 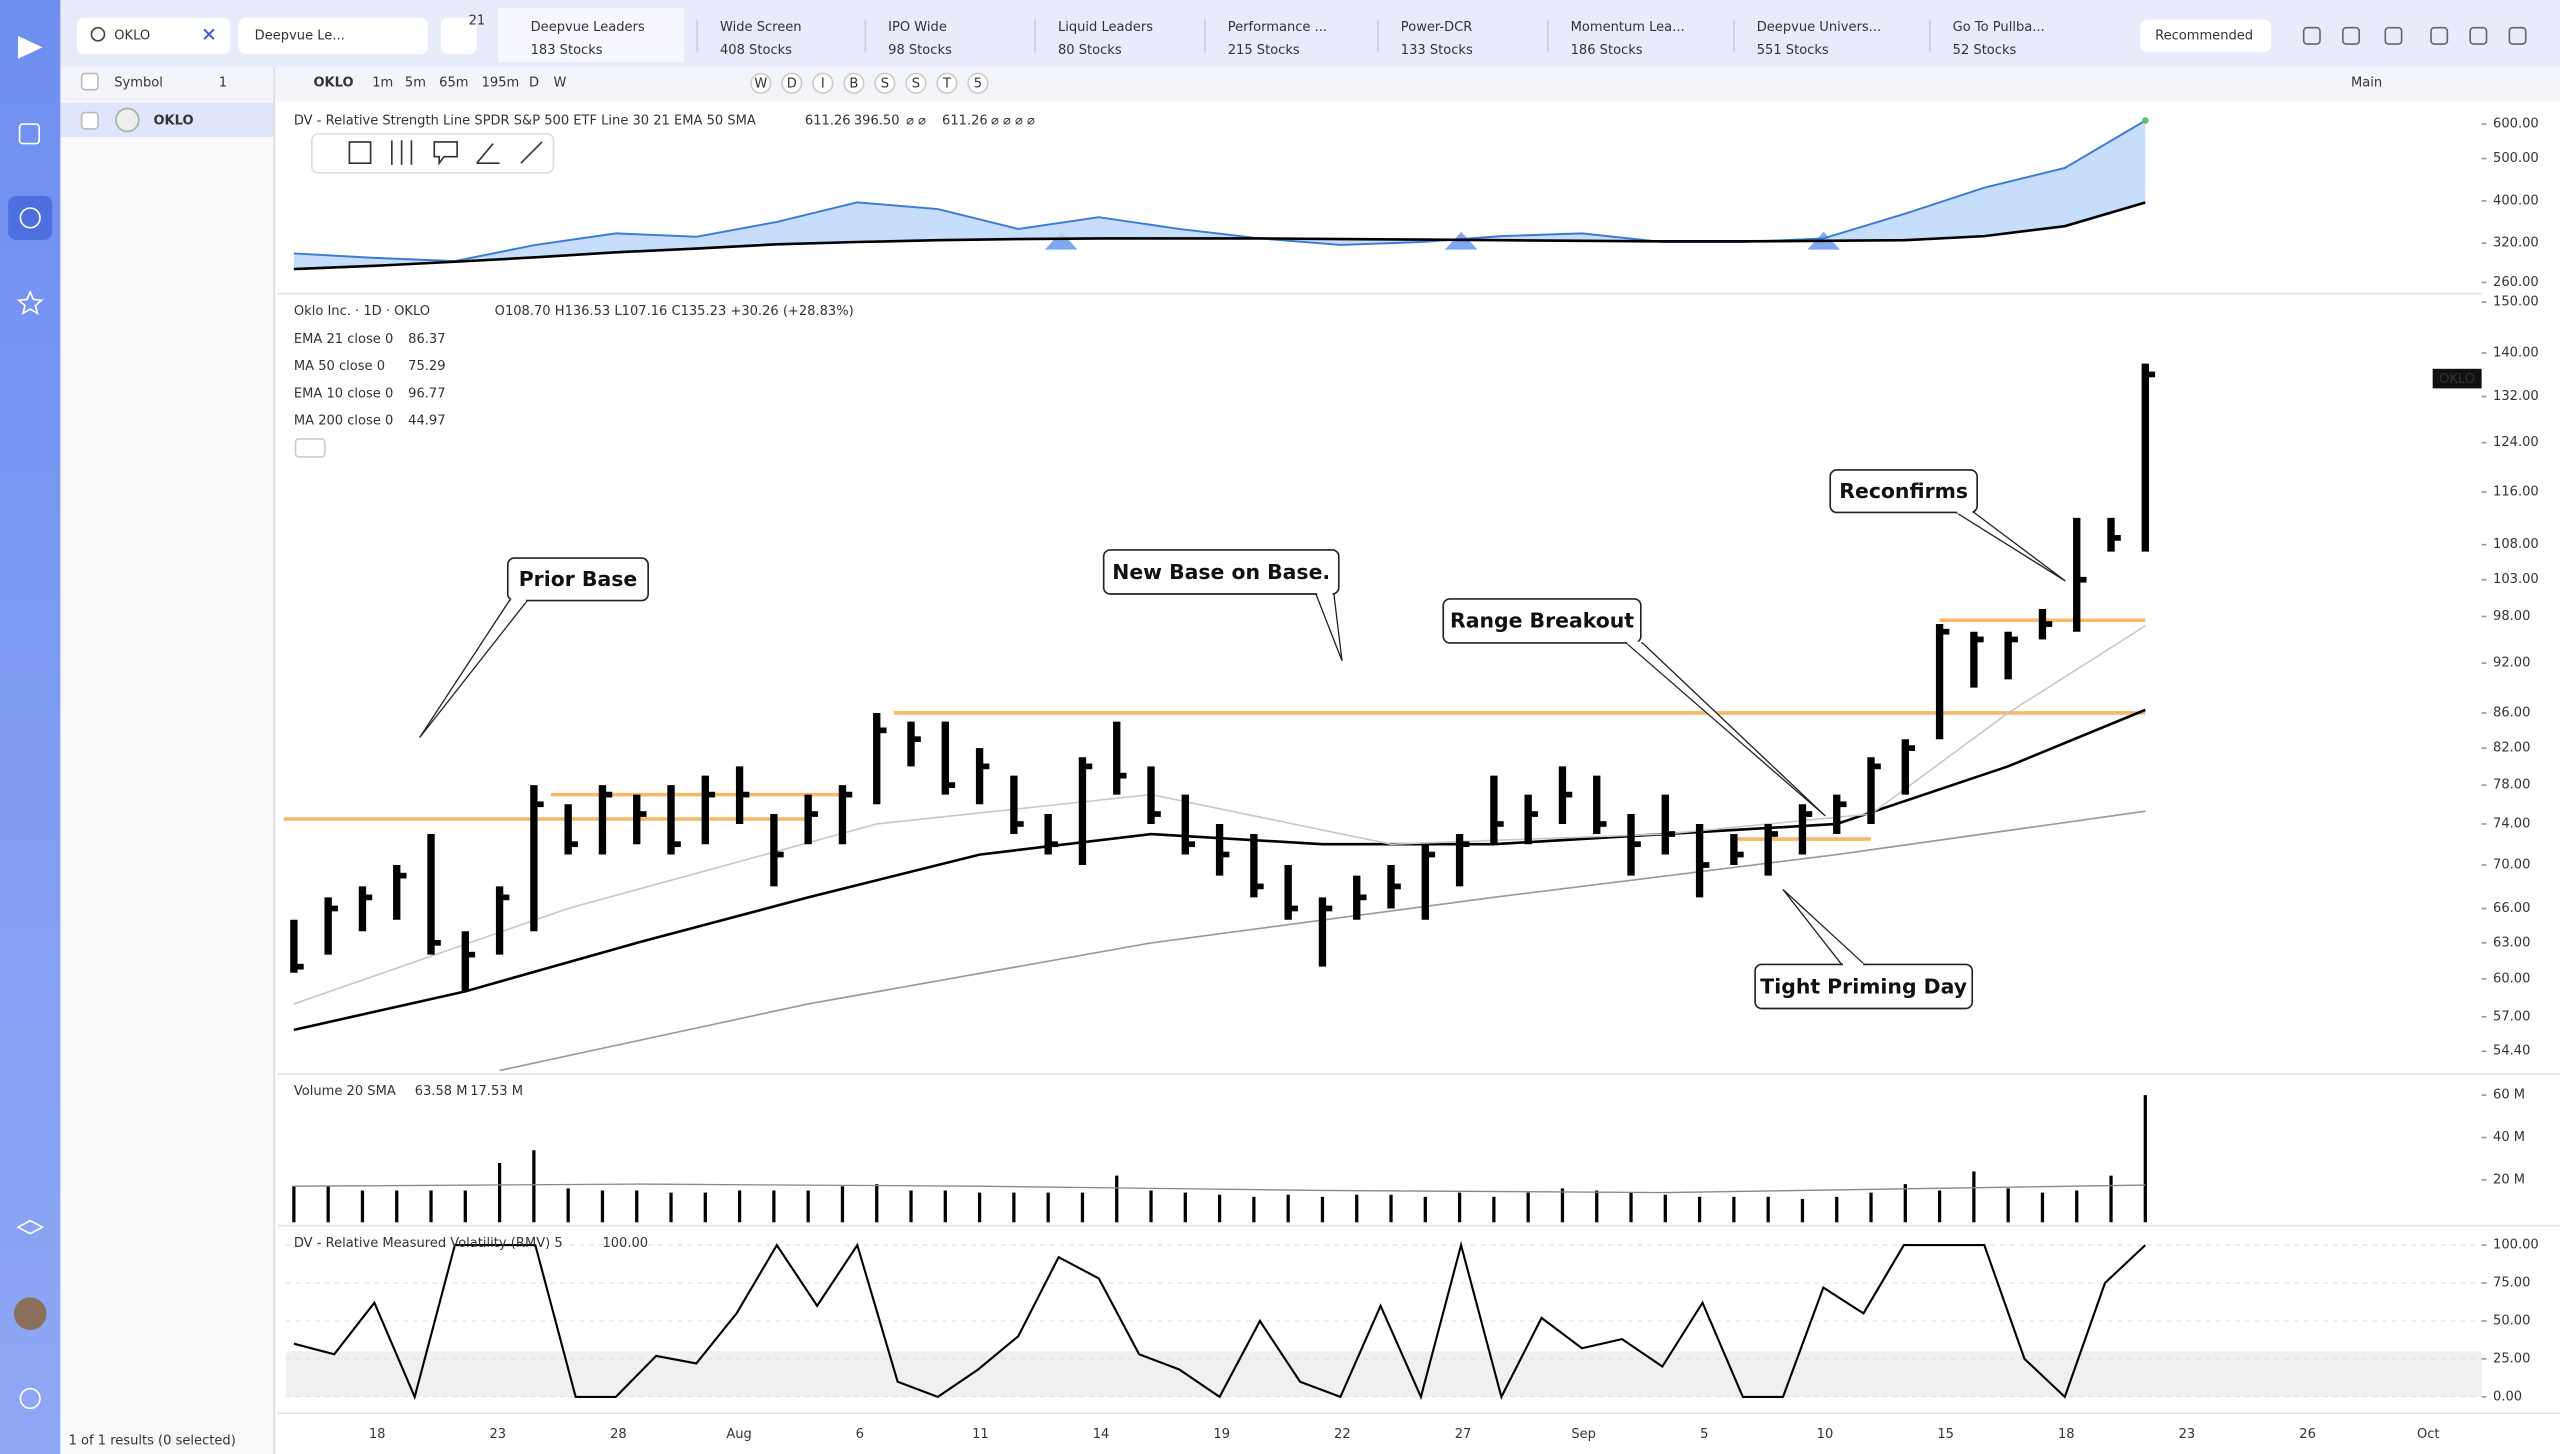 What do you see at coordinates (1221, 572) in the screenshot?
I see `callout-text: New Base on Base.` at bounding box center [1221, 572].